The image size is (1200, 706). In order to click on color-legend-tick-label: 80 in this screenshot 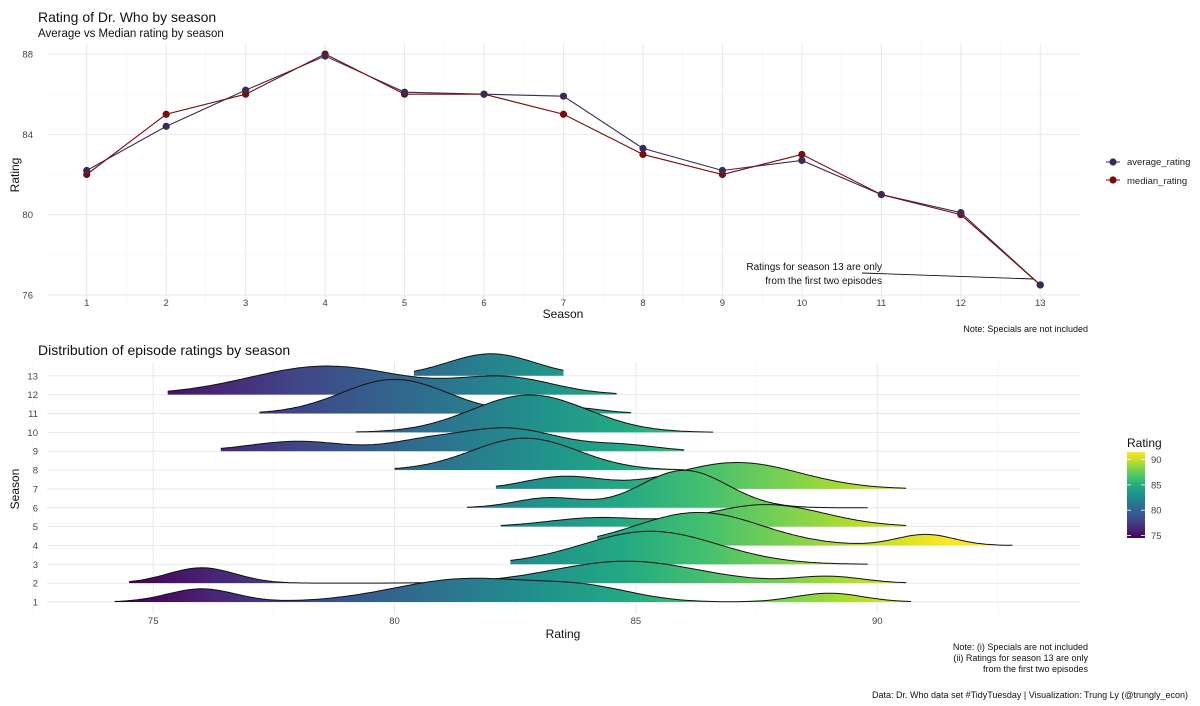, I will do `click(1156, 511)`.